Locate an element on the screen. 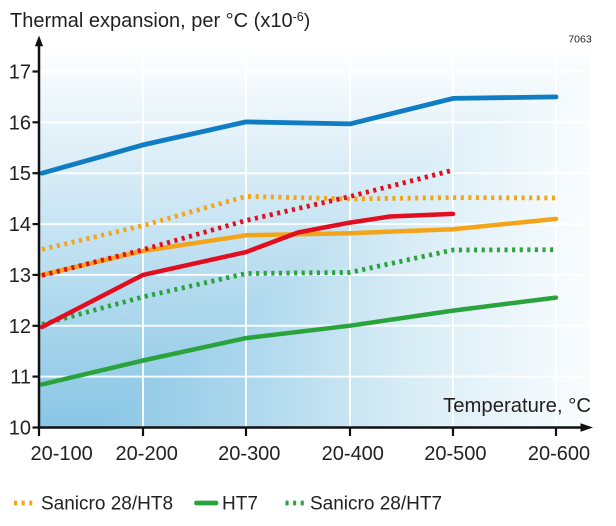  svg-text: 10 is located at coordinates (20, 429).